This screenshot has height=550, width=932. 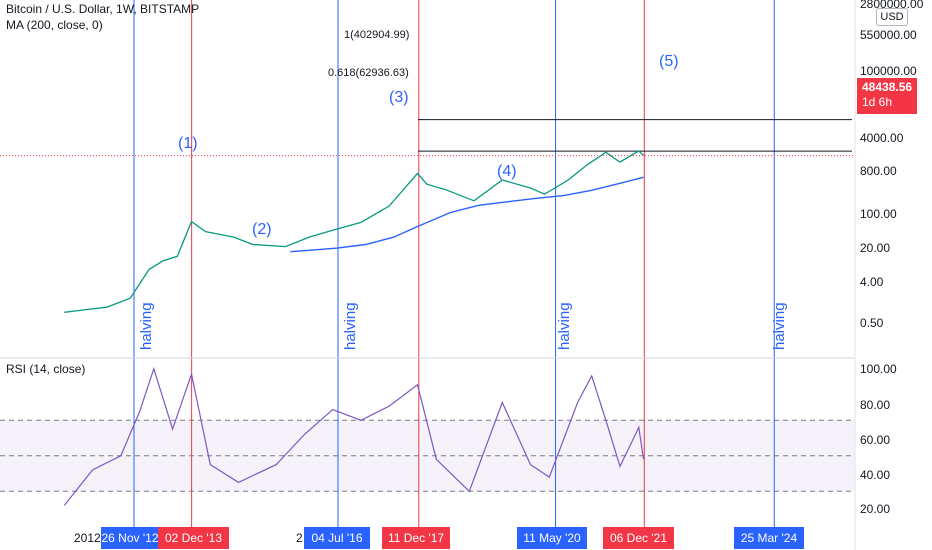 I want to click on rsi-tick-label: 60.00, so click(x=875, y=440).